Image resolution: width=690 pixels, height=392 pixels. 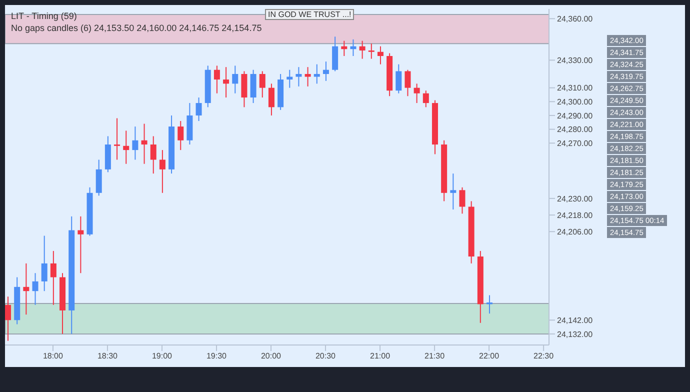 I want to click on y-tick-label: 24,132.00, so click(x=575, y=334).